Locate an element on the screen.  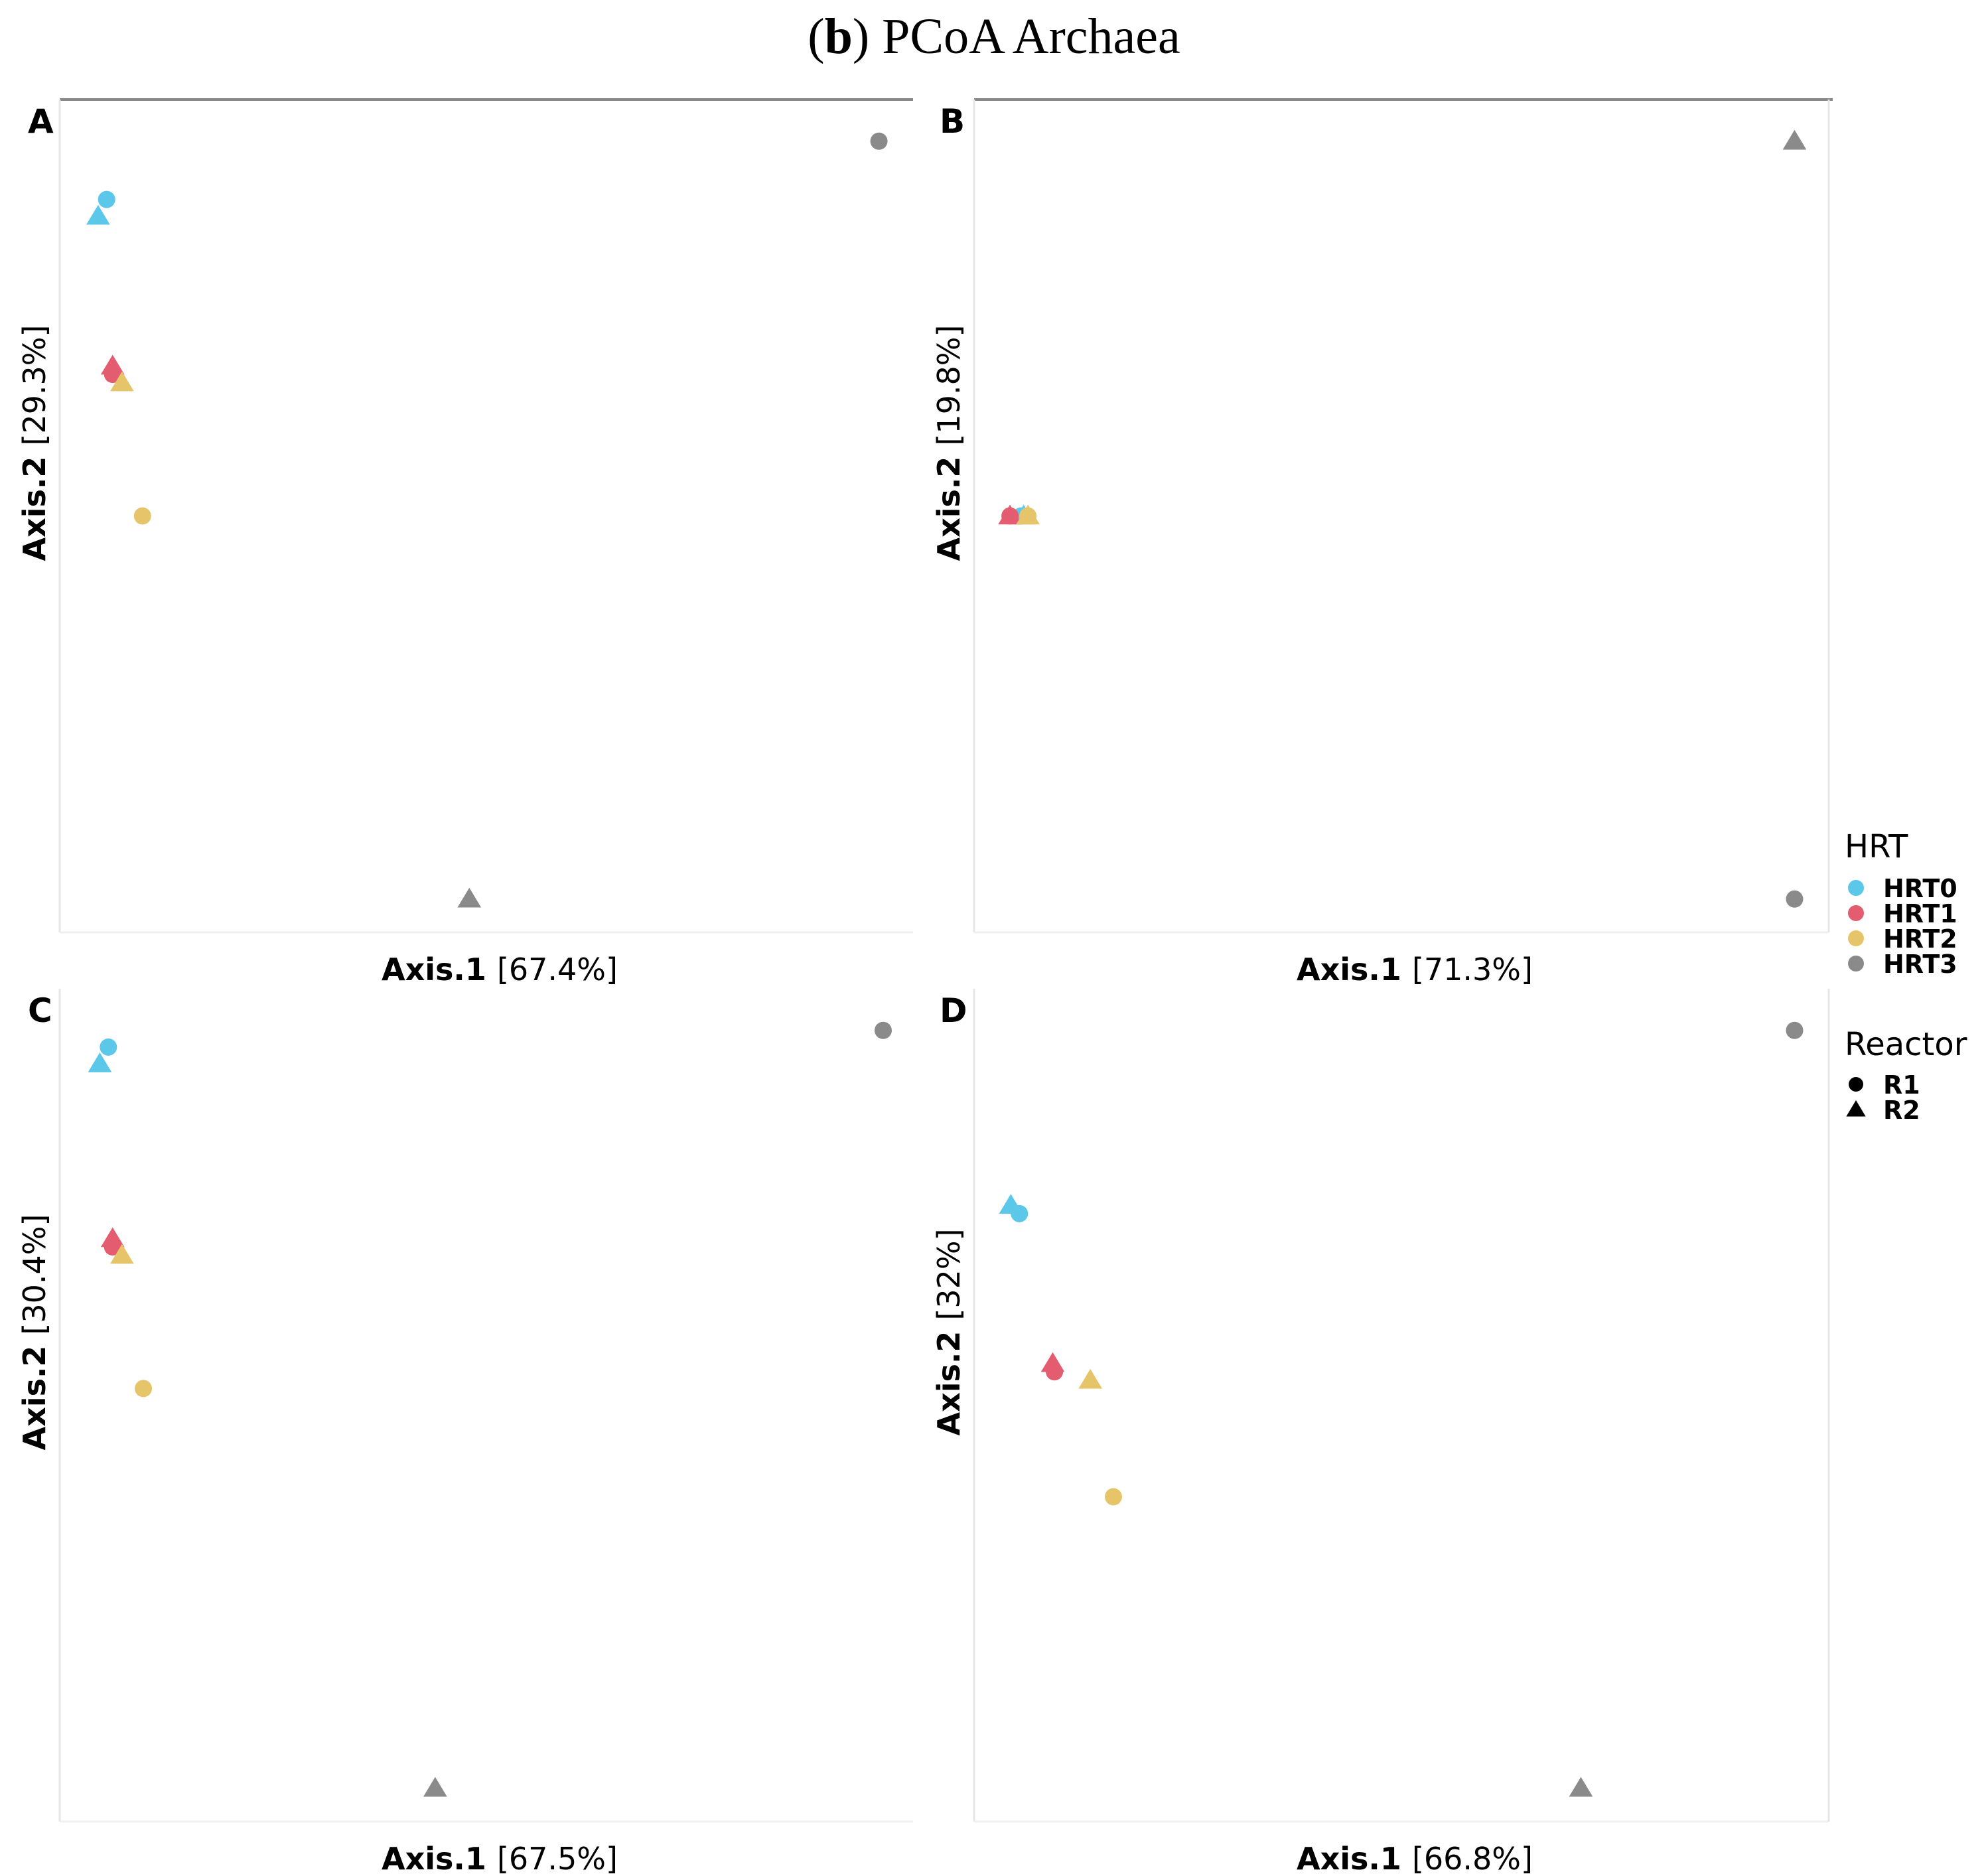
legend-label-hrt2: HRT2 is located at coordinates (1920, 939).